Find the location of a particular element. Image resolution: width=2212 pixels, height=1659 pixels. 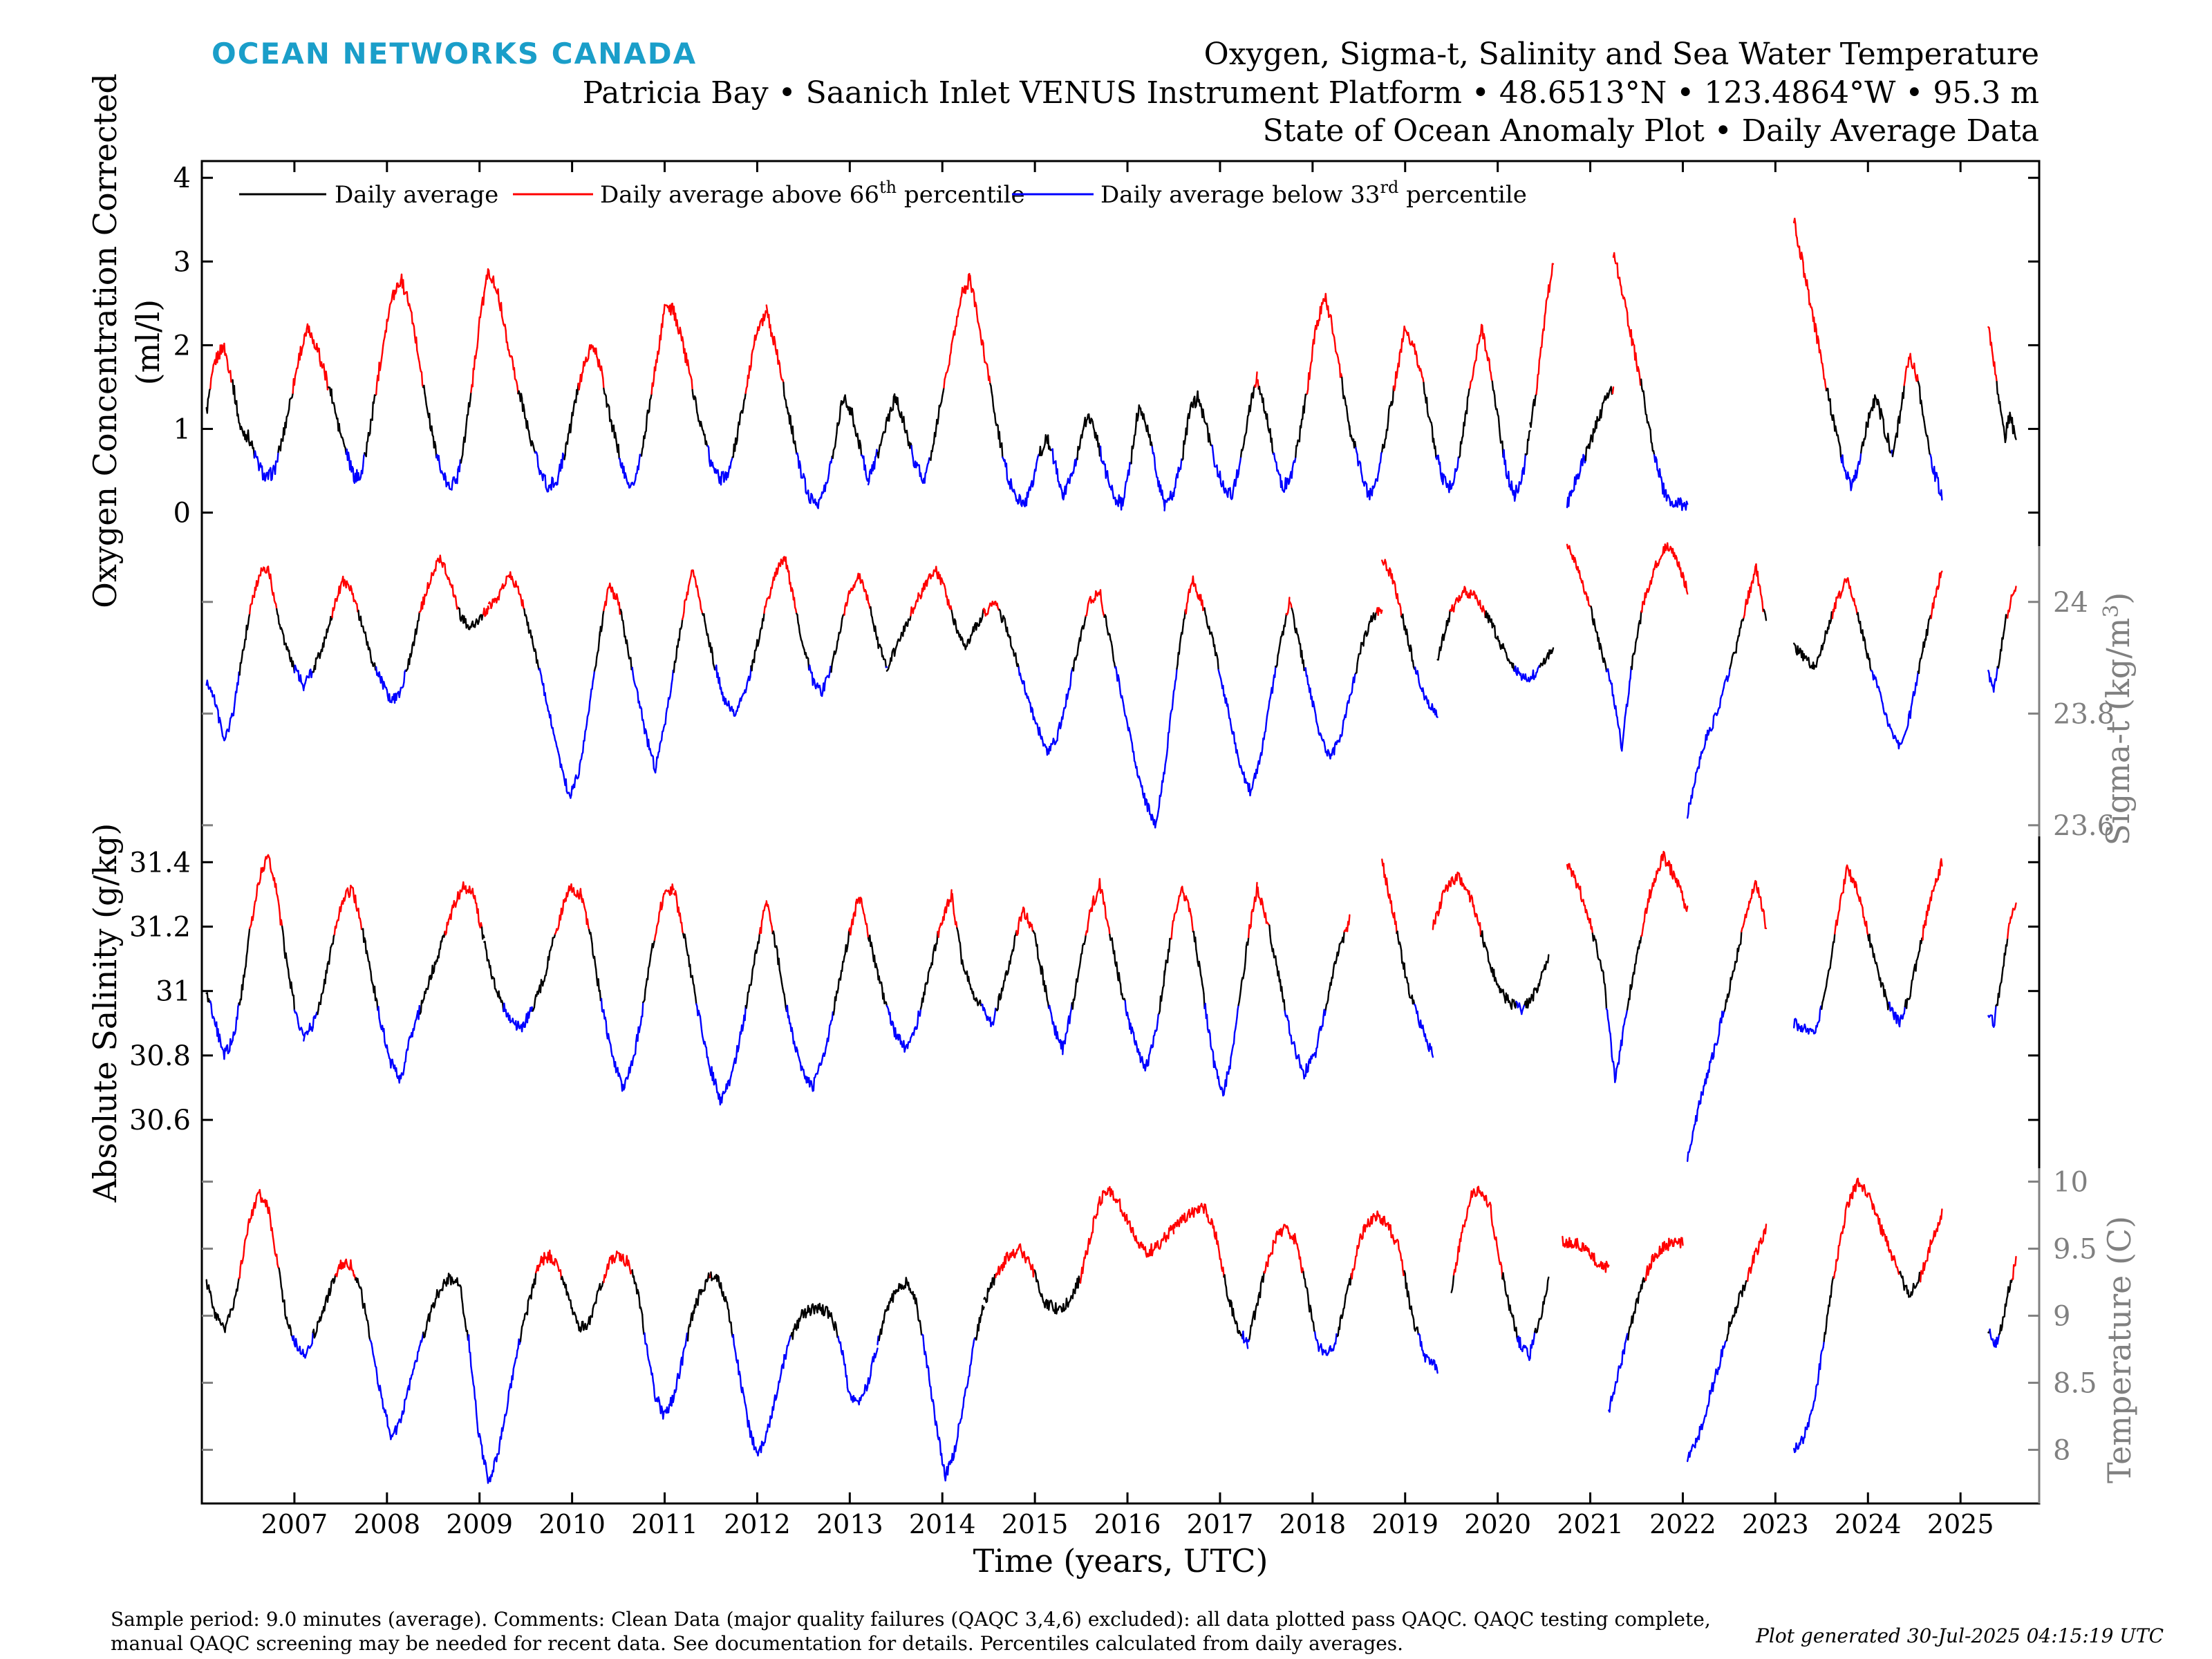

y-axis-label-oxygen-units: (ml/l) is located at coordinates (148, 342).